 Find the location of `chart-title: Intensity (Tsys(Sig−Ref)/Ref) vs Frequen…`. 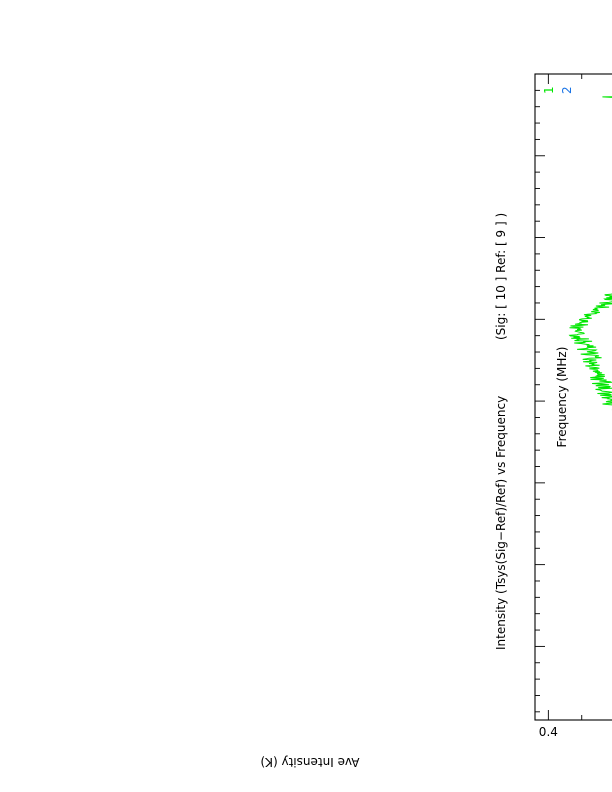

chart-title: Intensity (Tsys(Sig−Ref)/Ref) vs Frequen… is located at coordinates (501, 523).